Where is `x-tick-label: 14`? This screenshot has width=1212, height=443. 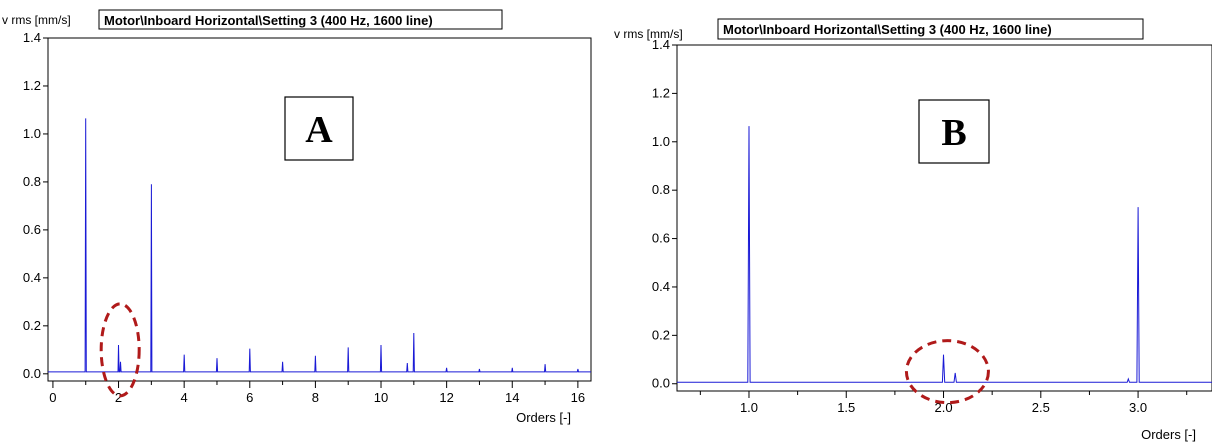
x-tick-label: 14 is located at coordinates (512, 397).